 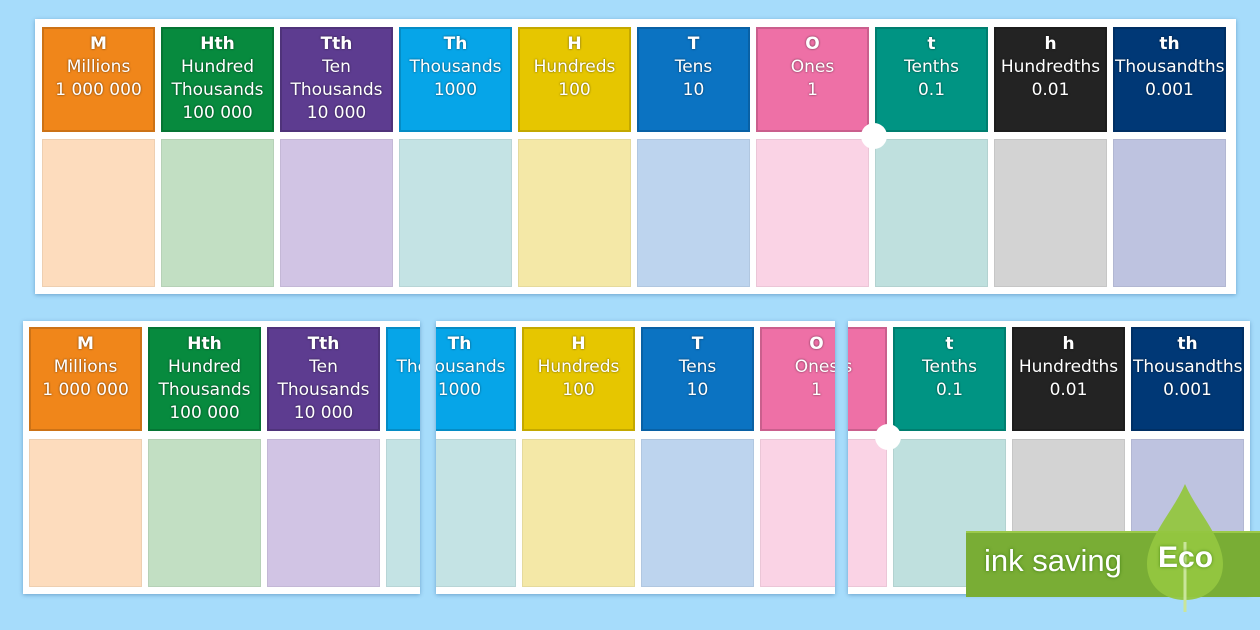 What do you see at coordinates (476, 379) in the screenshot?
I see `column-header: Th Thousands 1000` at bounding box center [476, 379].